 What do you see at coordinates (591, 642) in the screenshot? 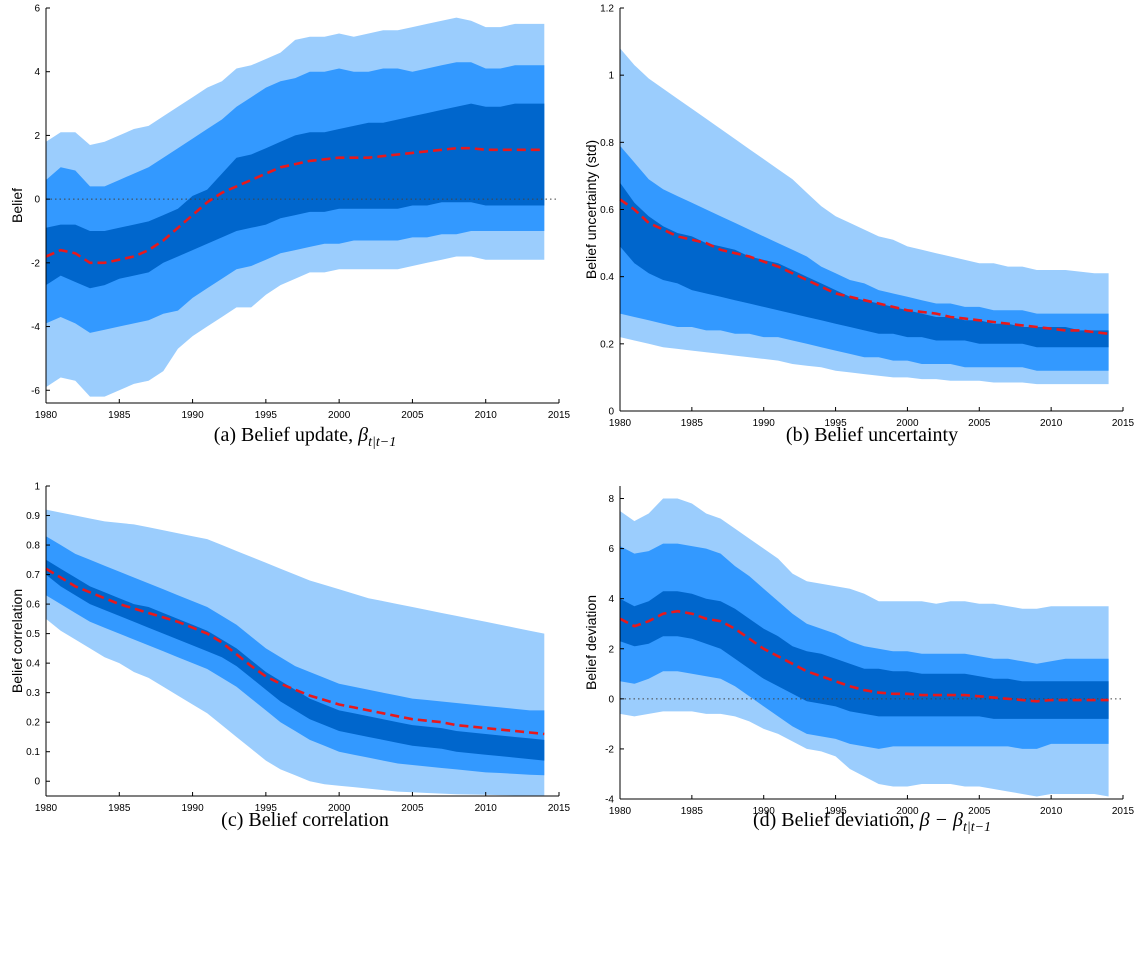
I see `y-axis-label: Belief deviation` at bounding box center [591, 642].